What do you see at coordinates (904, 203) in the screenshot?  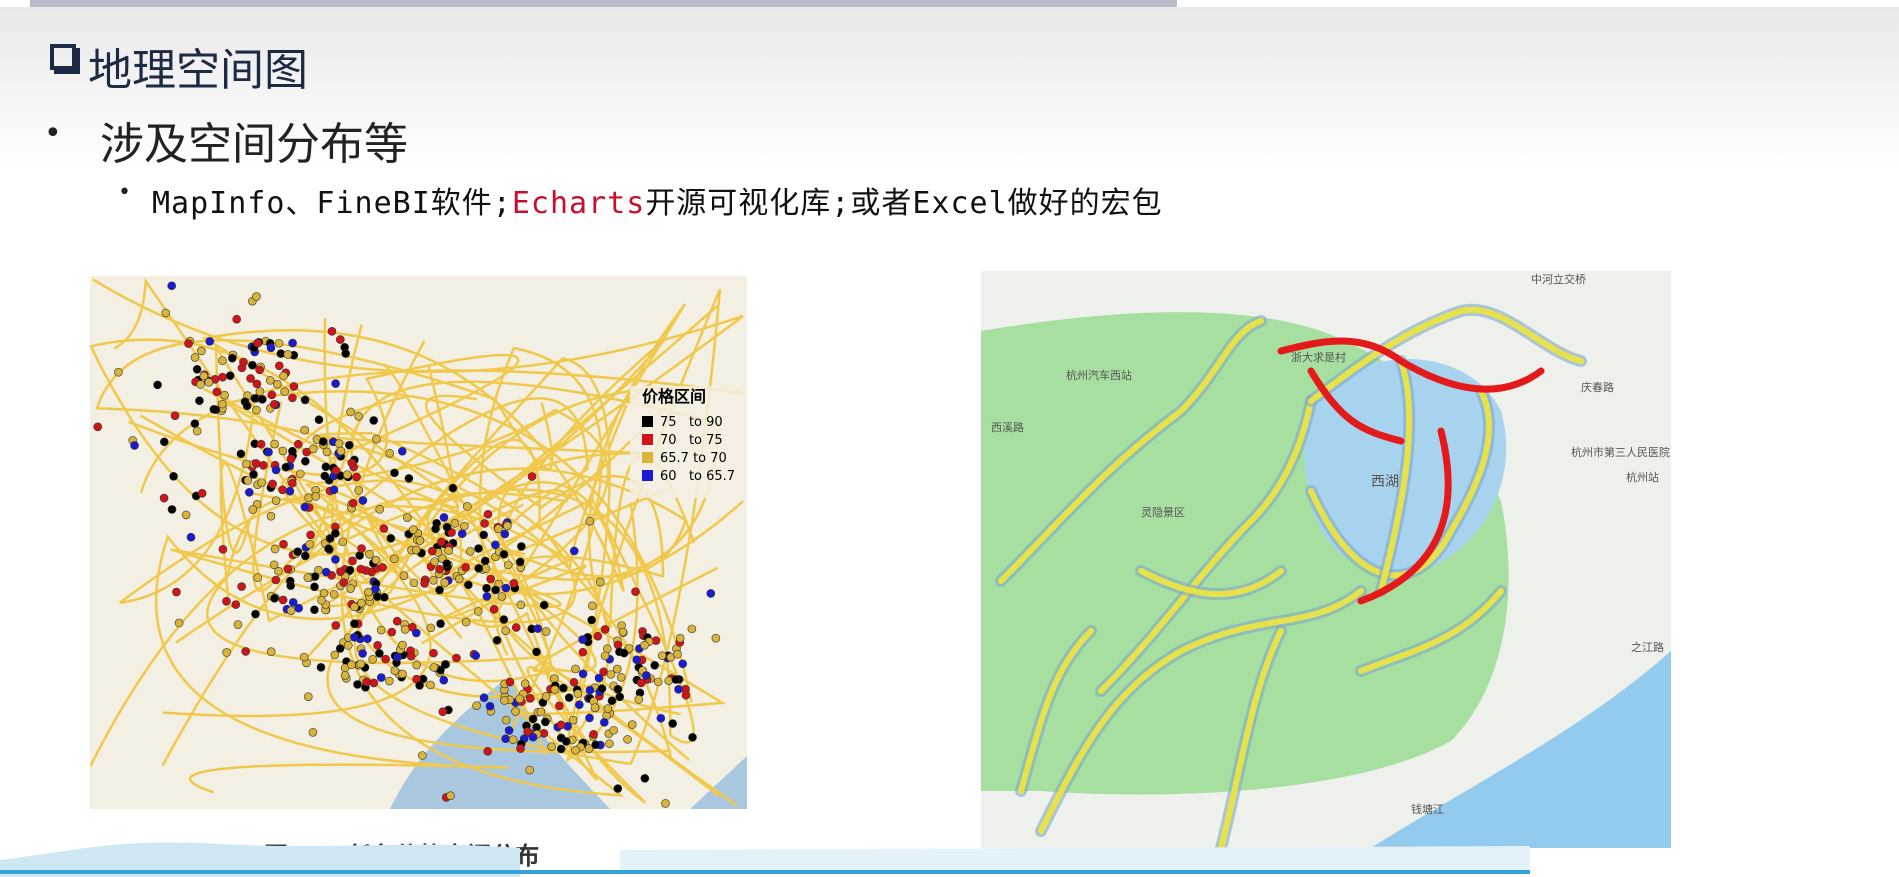 I see `text-segment: 开源可视化库;或者Excel做好的宏包` at bounding box center [904, 203].